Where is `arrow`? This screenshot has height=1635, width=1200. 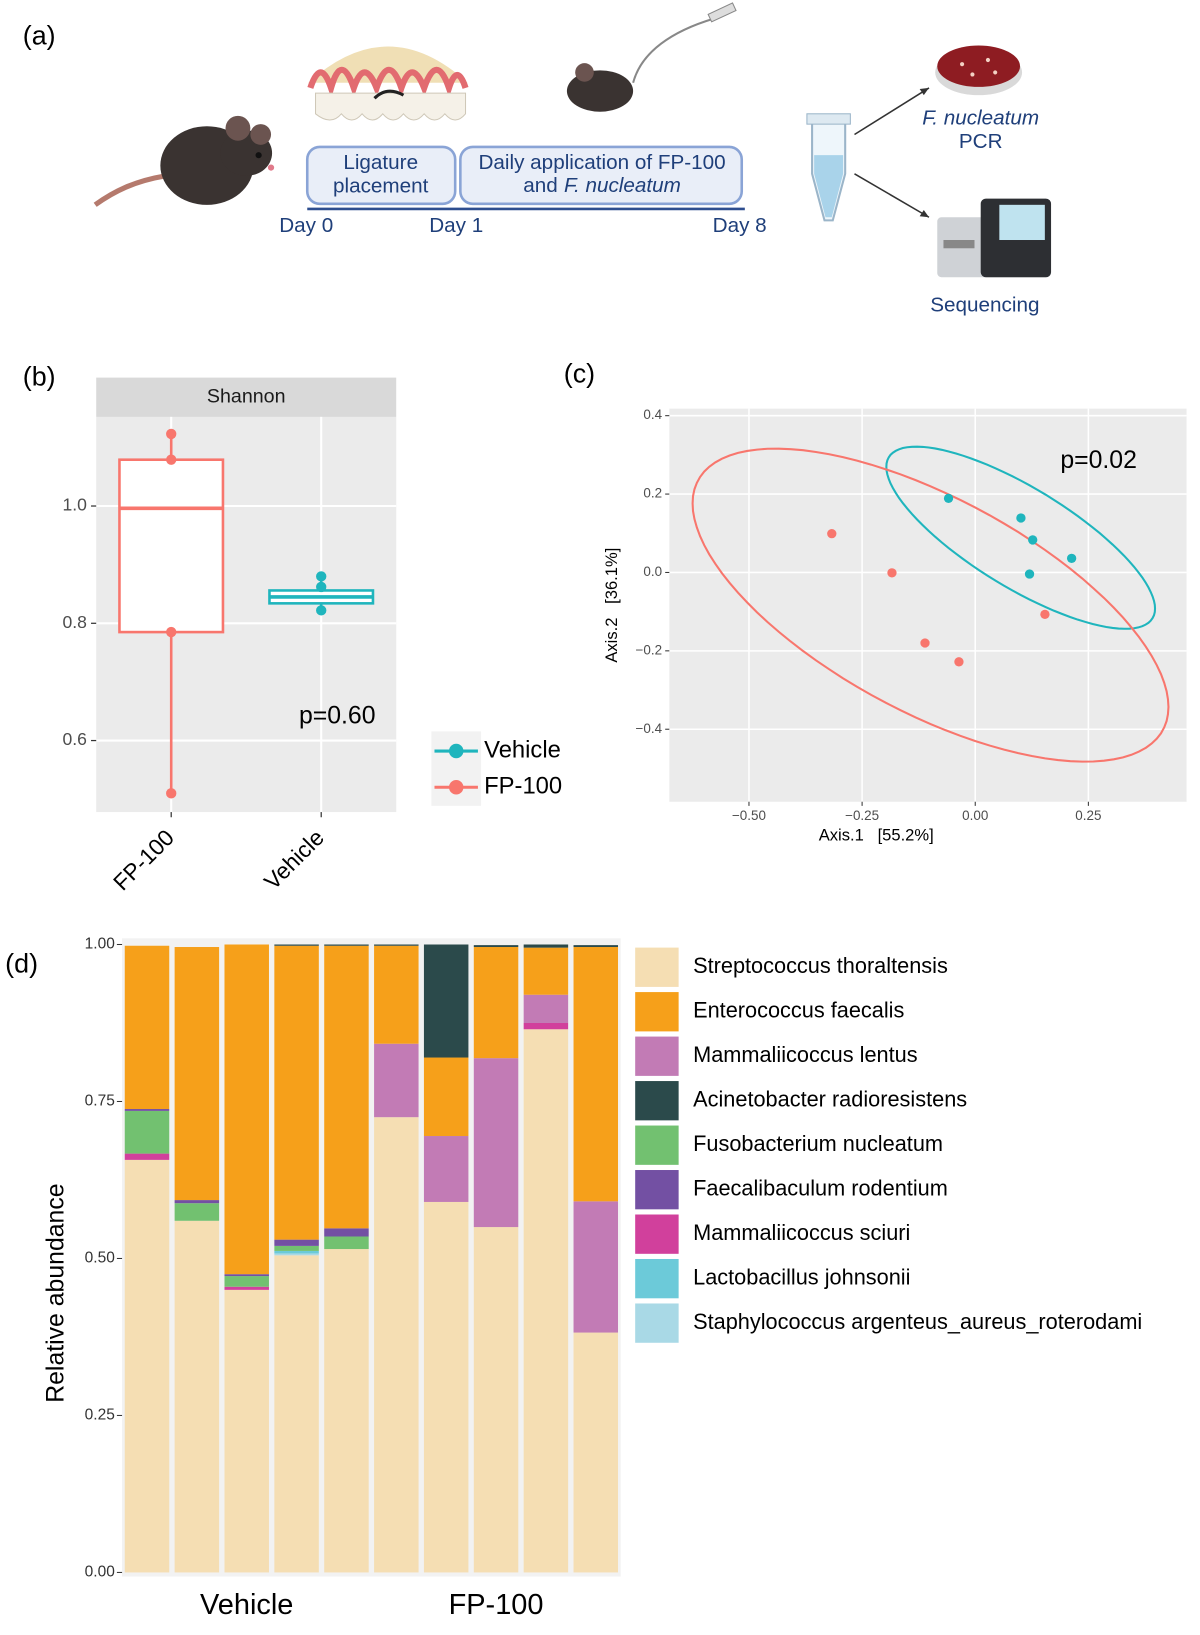 arrow is located at coordinates (892, 195).